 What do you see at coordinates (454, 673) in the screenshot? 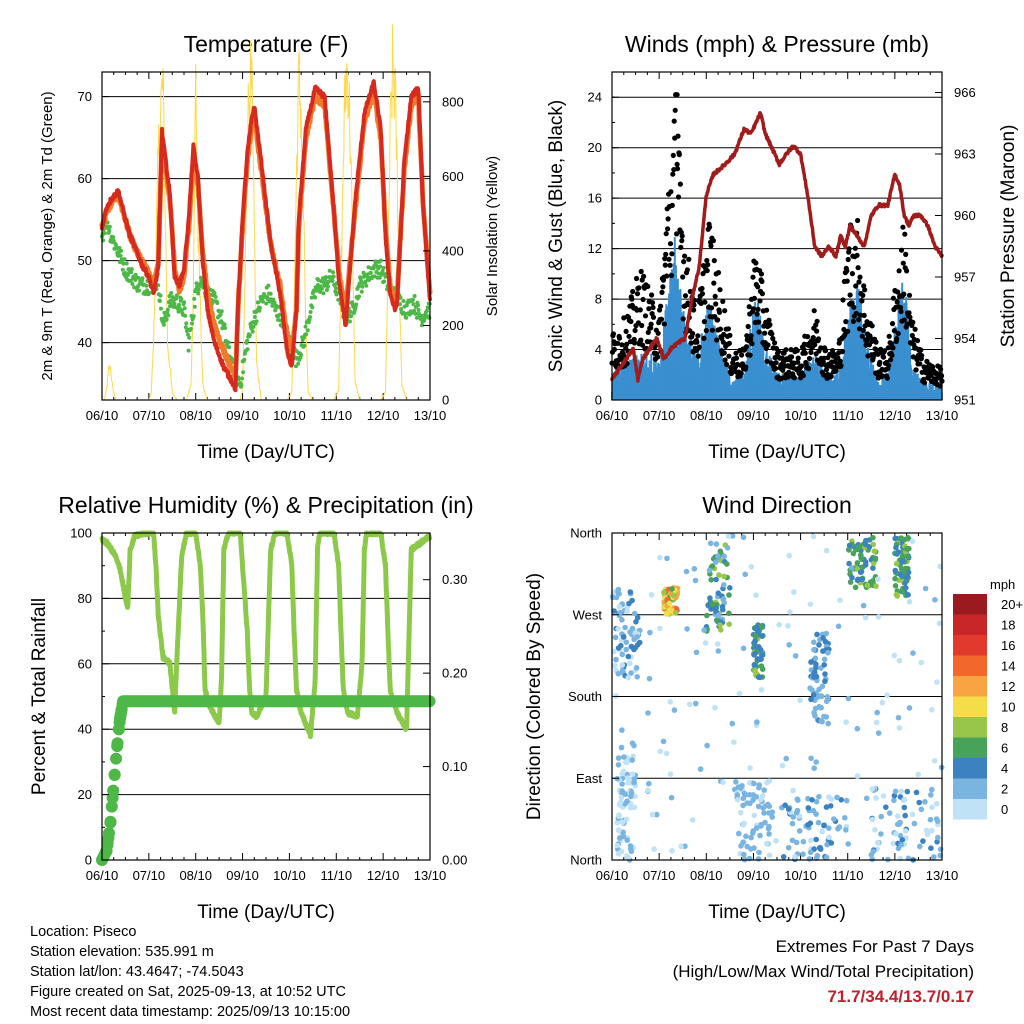
I see `y2-tick-label: 0.20` at bounding box center [454, 673].